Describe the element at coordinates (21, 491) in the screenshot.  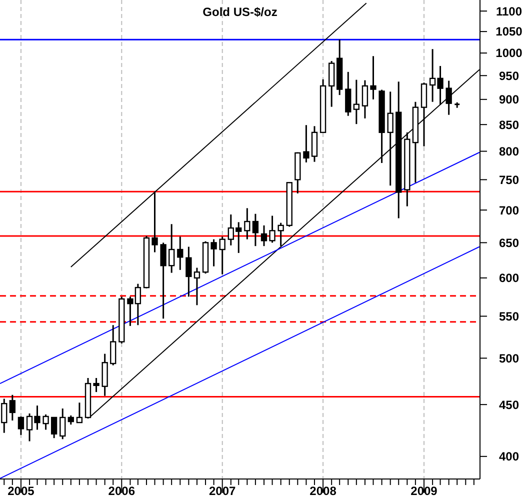
I see `x-tick-label: 2005` at that location.